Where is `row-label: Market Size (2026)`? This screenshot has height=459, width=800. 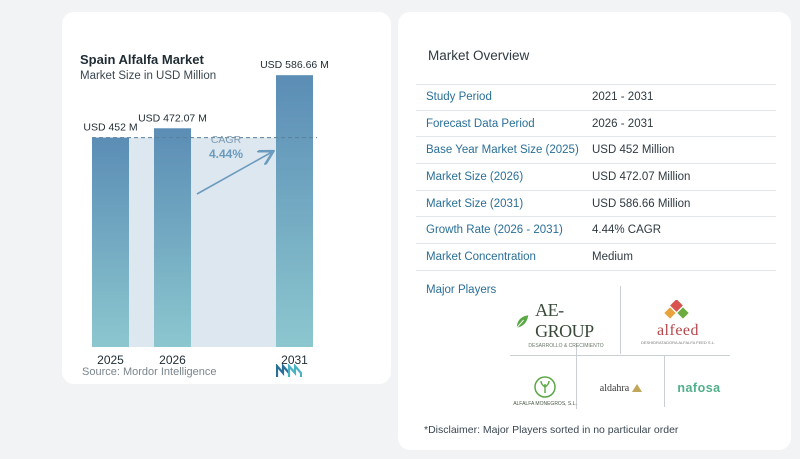
row-label: Market Size (2026) is located at coordinates (475, 176).